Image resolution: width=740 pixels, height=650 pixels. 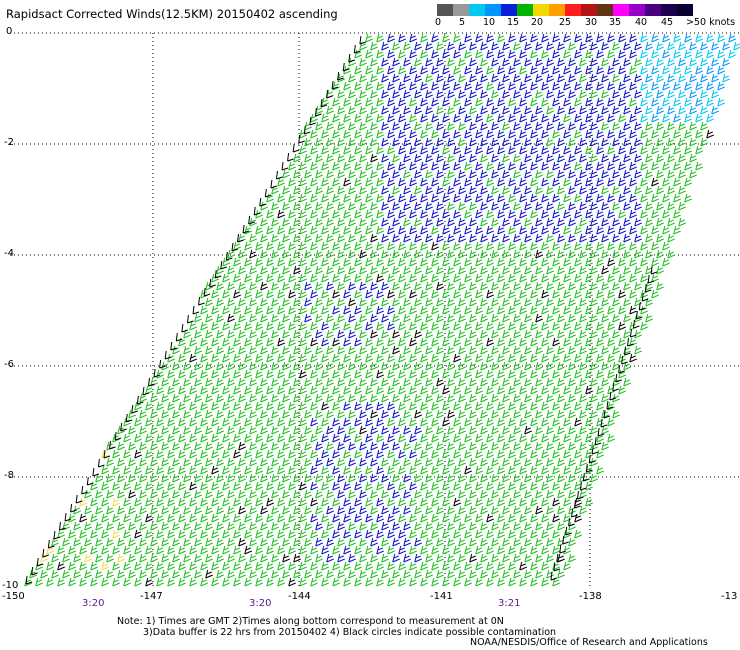 I want to click on scale-swatch, so click(x=637, y=10).